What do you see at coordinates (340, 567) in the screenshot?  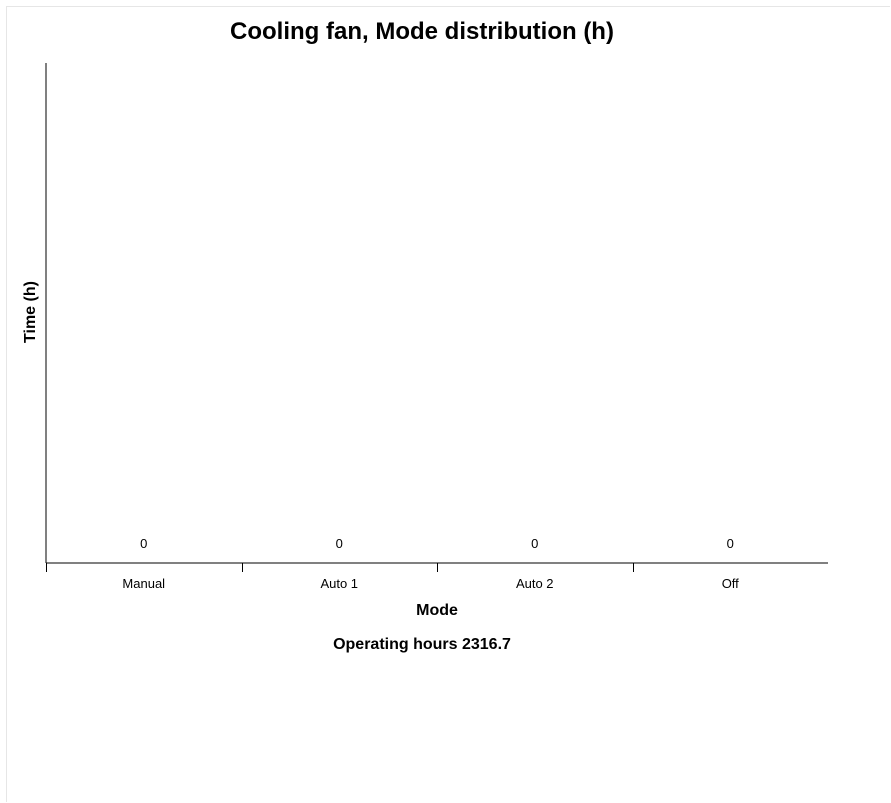 I see `x-ticks-group` at bounding box center [340, 567].